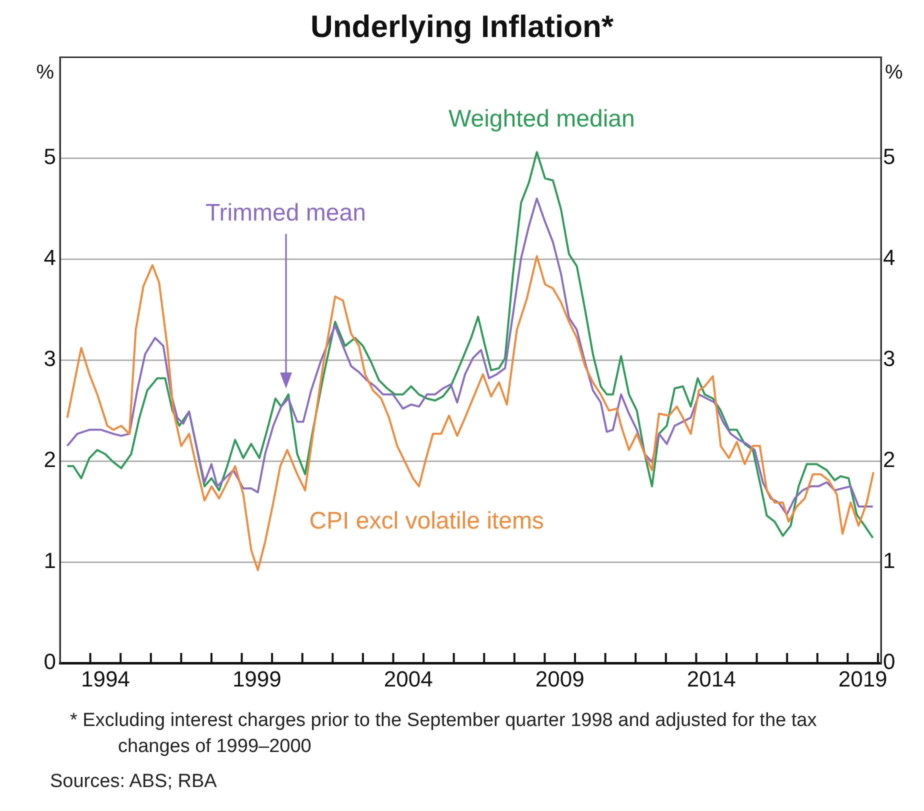 The height and width of the screenshot is (811, 924). What do you see at coordinates (541, 118) in the screenshot?
I see `series-label: Weighted median` at bounding box center [541, 118].